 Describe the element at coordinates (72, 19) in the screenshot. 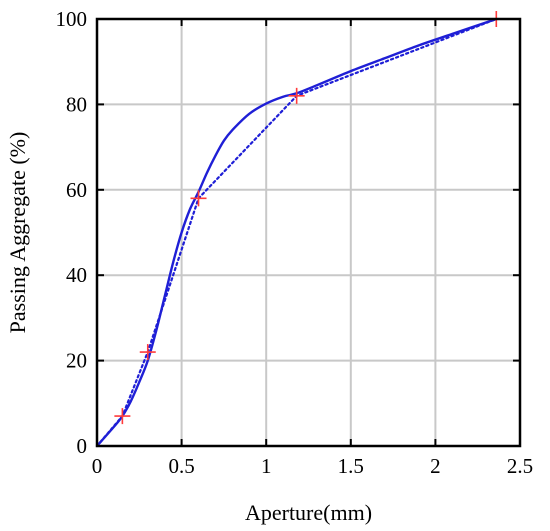

I see `y-tick-label: 100` at that location.